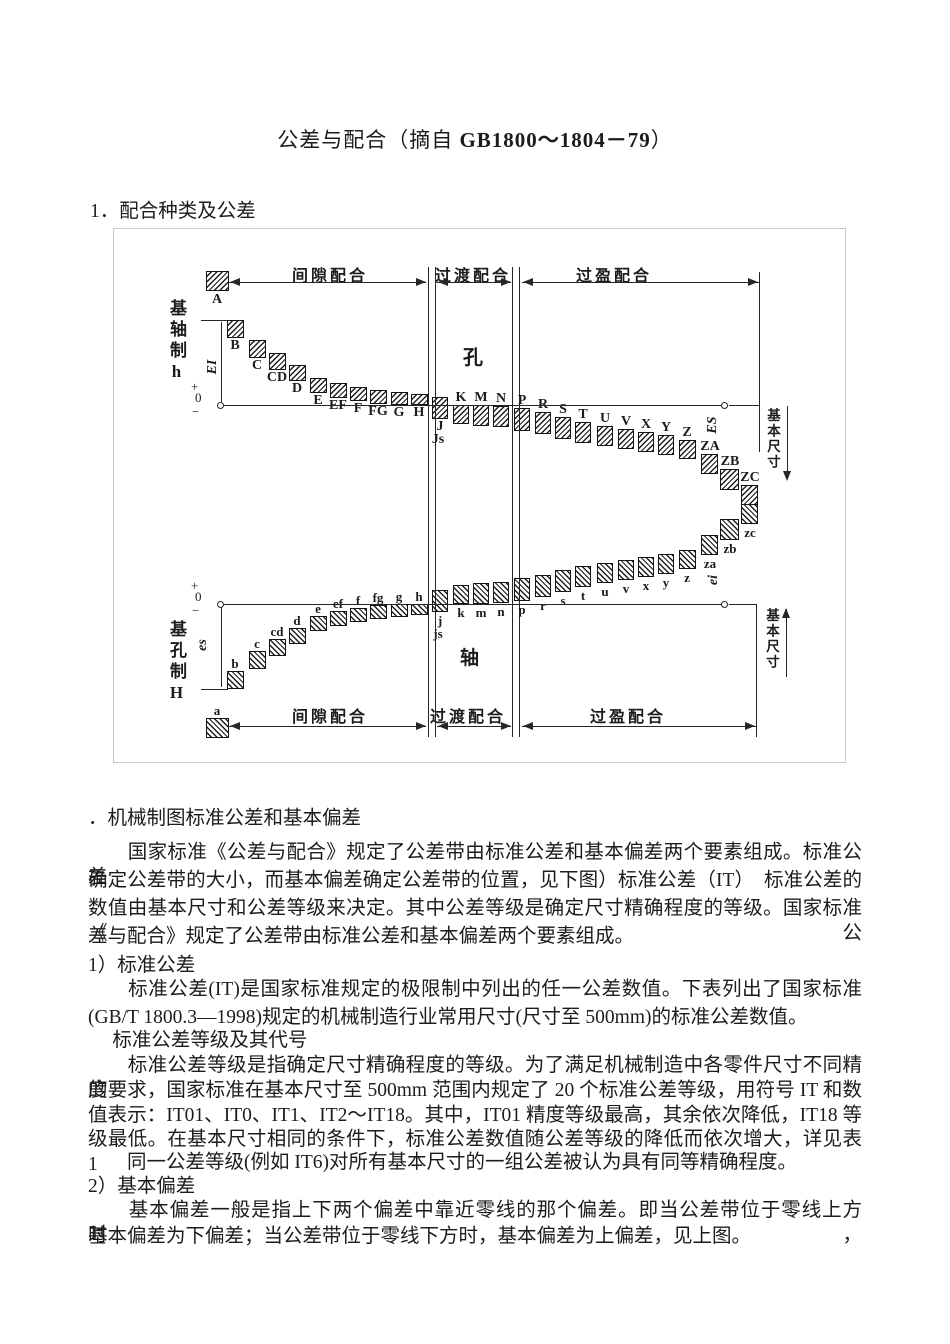 The image size is (950, 1344). Describe the element at coordinates (475, 865) in the screenshot. I see `body-line: 国家标准《公差与配合》规定了公差带由标准公差和基本偏差两个要素组成。标准公差` at that location.